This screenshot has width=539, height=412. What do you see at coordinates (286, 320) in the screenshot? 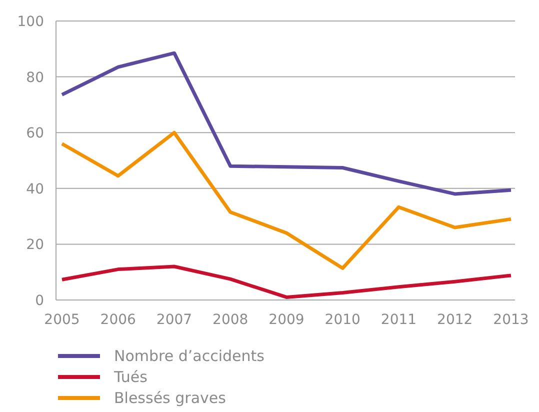
I see `x-tick-label: 2009` at bounding box center [286, 320].